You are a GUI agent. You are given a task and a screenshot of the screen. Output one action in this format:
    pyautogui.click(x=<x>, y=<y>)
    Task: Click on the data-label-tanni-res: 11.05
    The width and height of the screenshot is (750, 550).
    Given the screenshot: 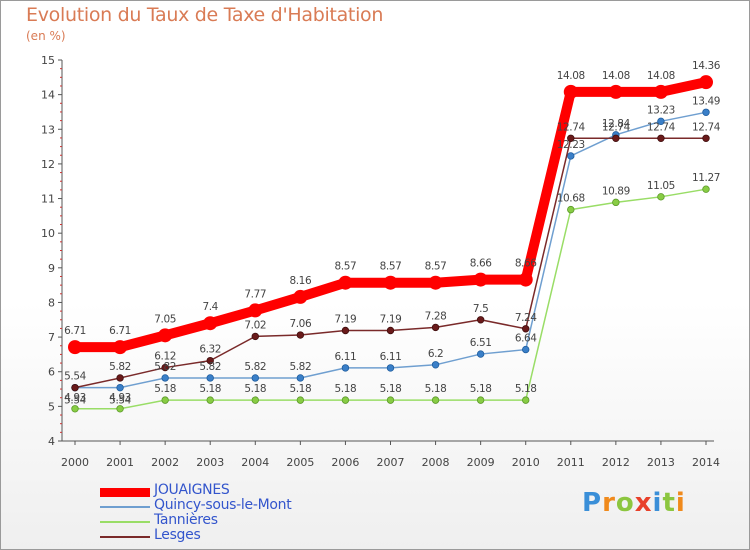 What is the action you would take?
    pyautogui.click(x=661, y=186)
    